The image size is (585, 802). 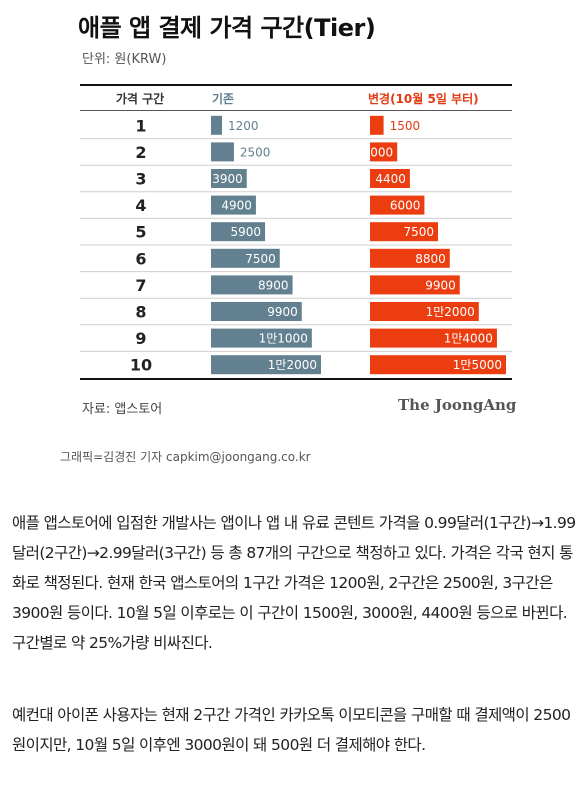 What do you see at coordinates (418, 232) in the screenshot?
I see `data-label-changed: 7500` at bounding box center [418, 232].